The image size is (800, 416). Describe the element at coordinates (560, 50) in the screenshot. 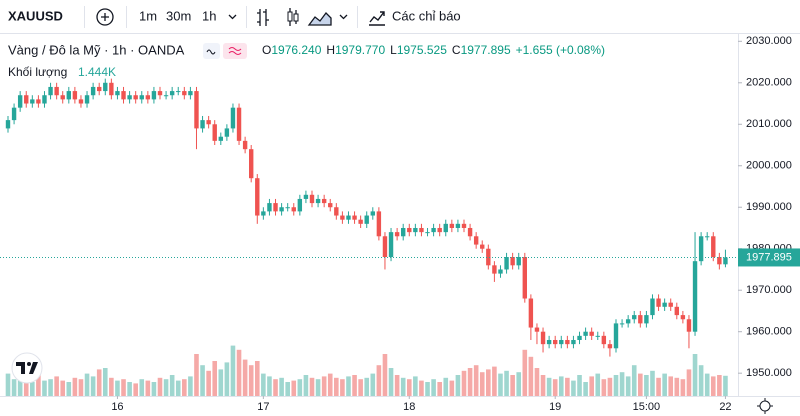

I see `price-change: +1.655 (+0.08%)` at that location.